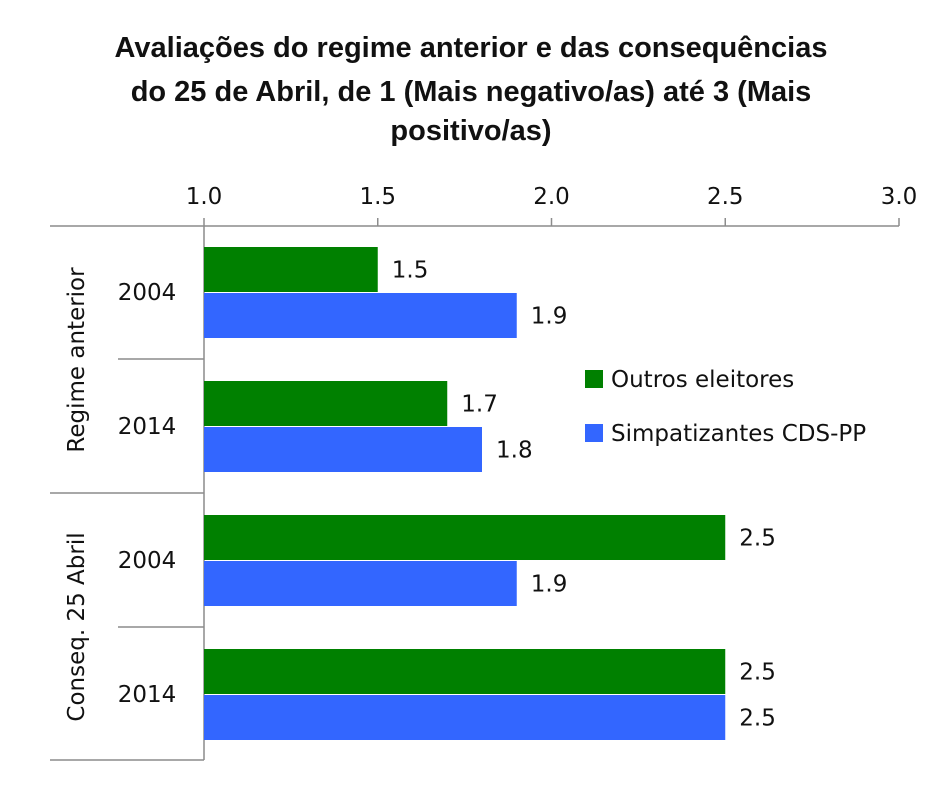  Describe the element at coordinates (377, 197) in the screenshot. I see `x-tick-label: 1.5` at that location.